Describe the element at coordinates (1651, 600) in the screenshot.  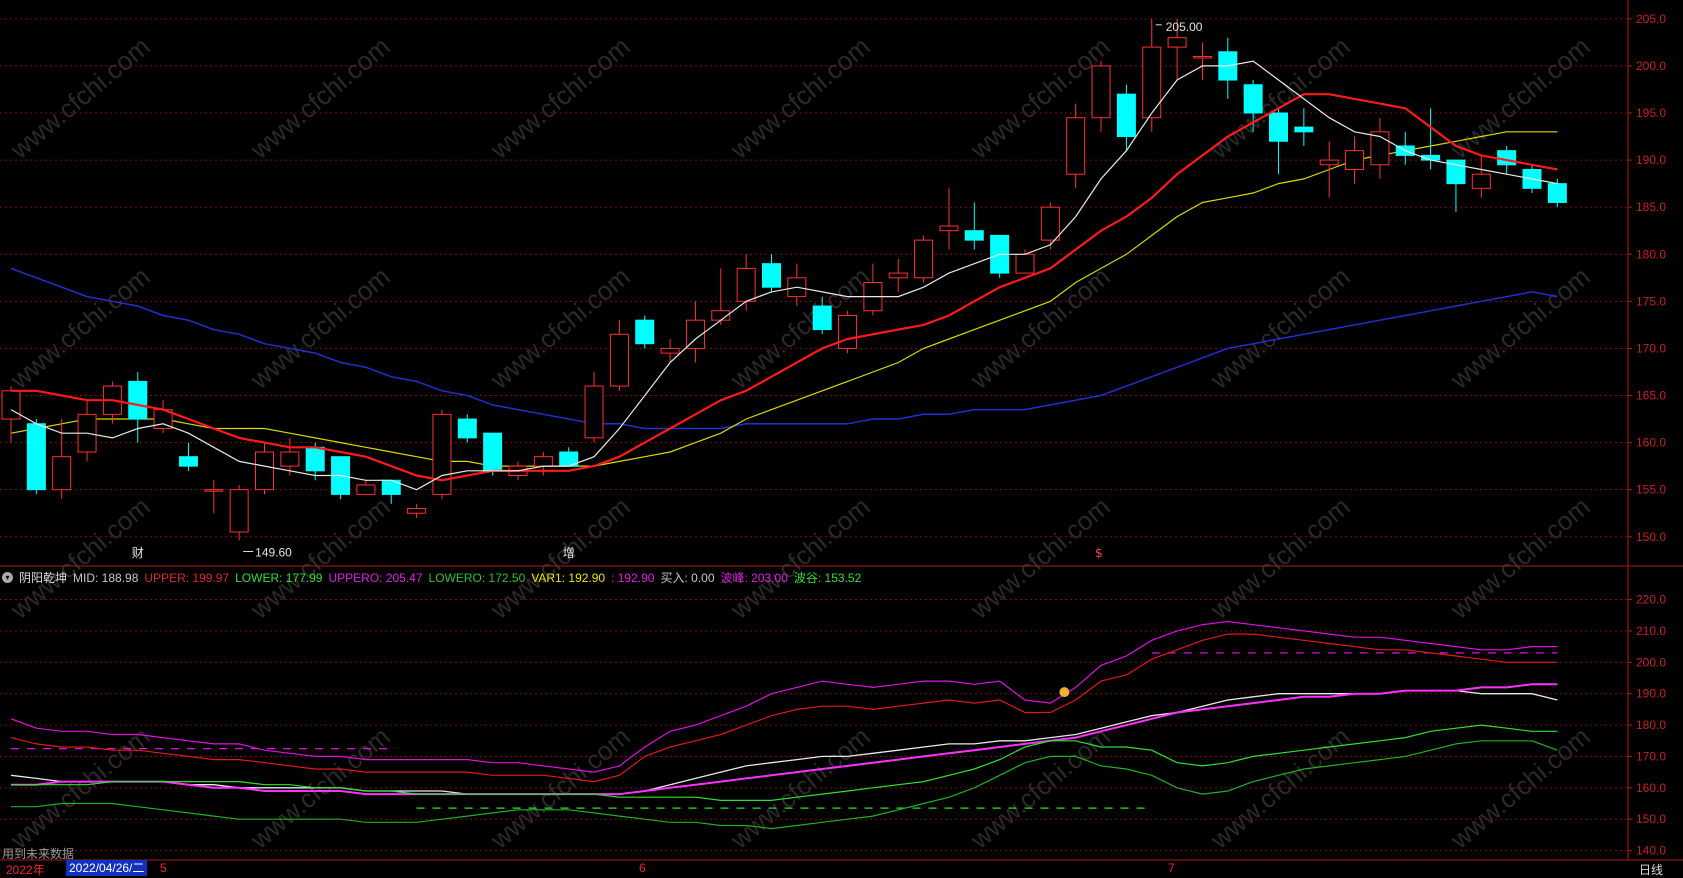
I see `y-tick-label: 220.0` at that location.